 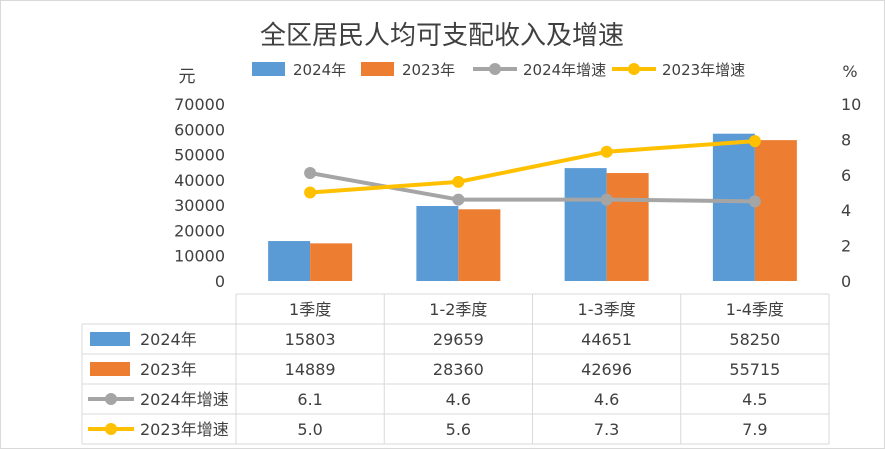 What do you see at coordinates (319, 70) in the screenshot?
I see `legend-label-0: 2024年` at bounding box center [319, 70].